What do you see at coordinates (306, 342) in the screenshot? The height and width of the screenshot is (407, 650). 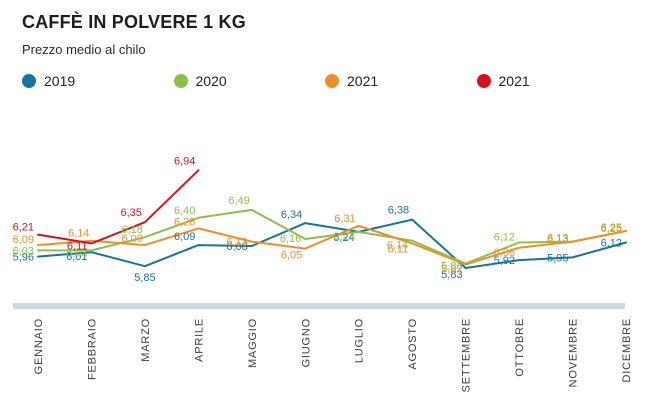 I see `x-axis-label-giugno: GIUGNO` at bounding box center [306, 342].